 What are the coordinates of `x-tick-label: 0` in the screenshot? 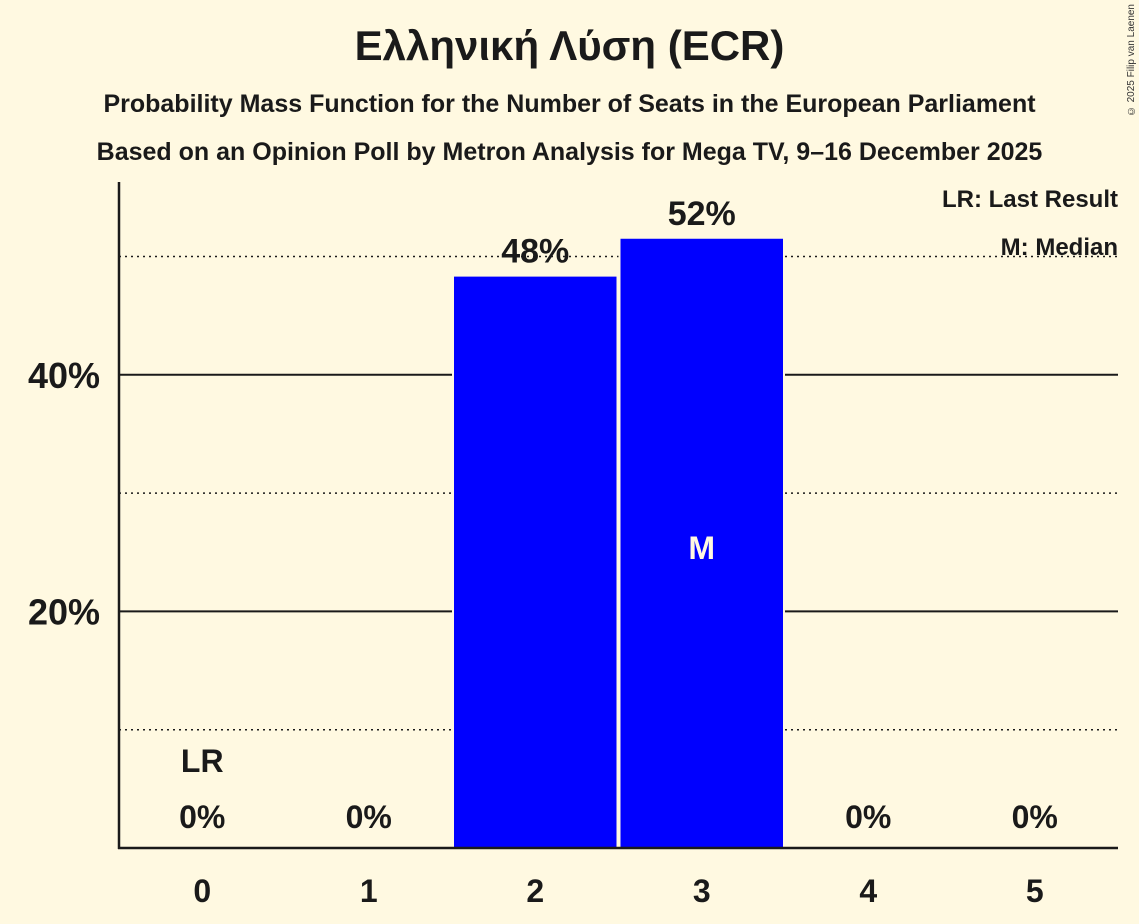 It's located at (202, 891).